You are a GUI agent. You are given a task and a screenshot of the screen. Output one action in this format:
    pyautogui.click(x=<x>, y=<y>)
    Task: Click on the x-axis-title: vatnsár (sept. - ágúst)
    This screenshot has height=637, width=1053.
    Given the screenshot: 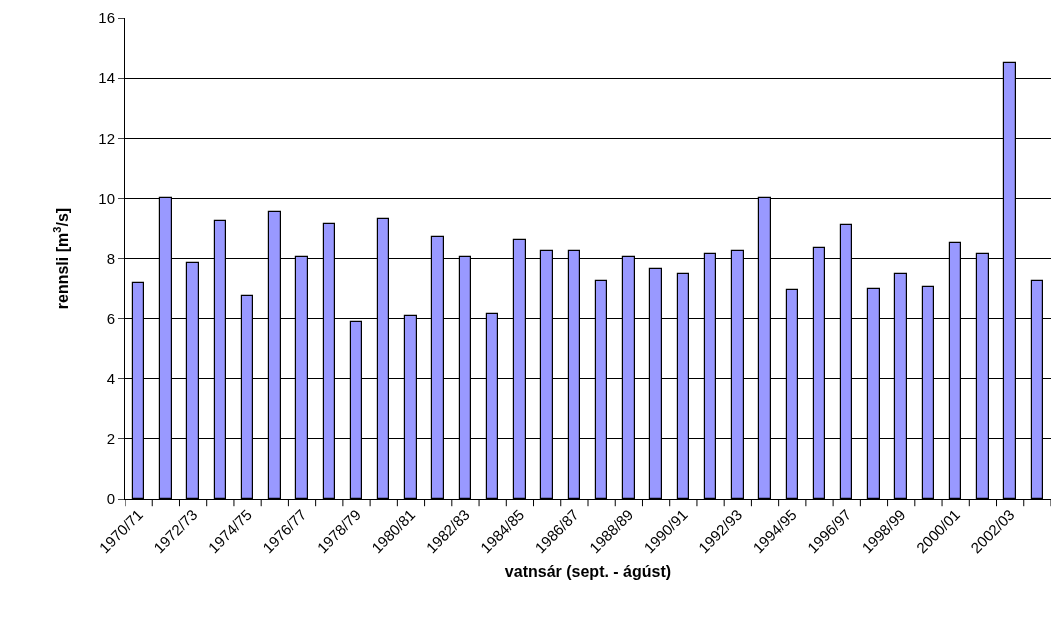 What is the action you would take?
    pyautogui.click(x=588, y=571)
    